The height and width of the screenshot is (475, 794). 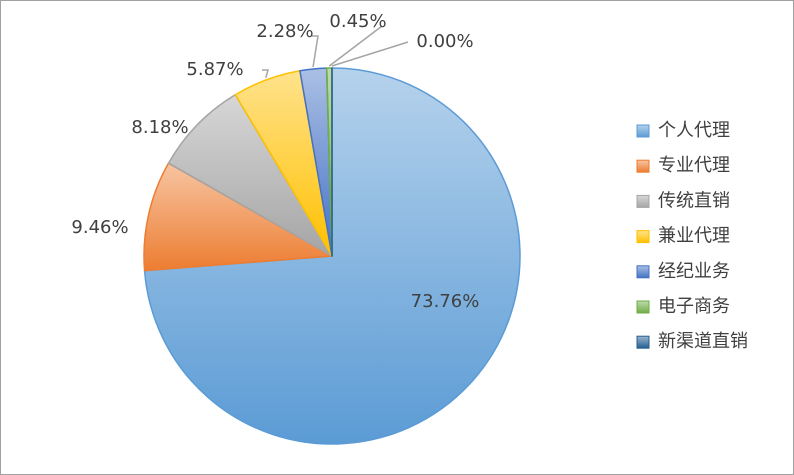 What do you see at coordinates (694, 271) in the screenshot?
I see `legend-label: 经纪业务` at bounding box center [694, 271].